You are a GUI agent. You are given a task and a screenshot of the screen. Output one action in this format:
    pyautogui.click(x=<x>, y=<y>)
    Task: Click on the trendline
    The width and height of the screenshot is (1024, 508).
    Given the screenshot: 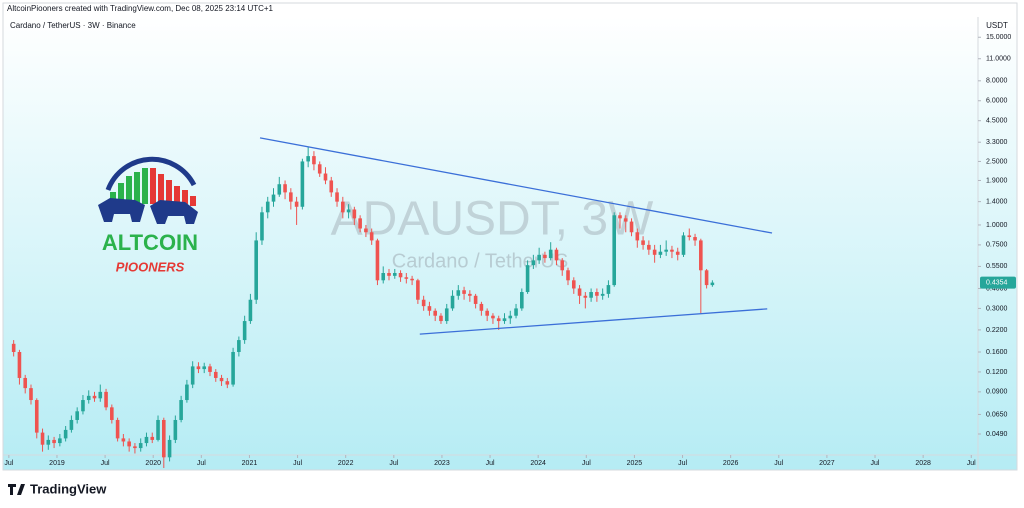 What is the action you would take?
    pyautogui.click(x=593, y=321)
    